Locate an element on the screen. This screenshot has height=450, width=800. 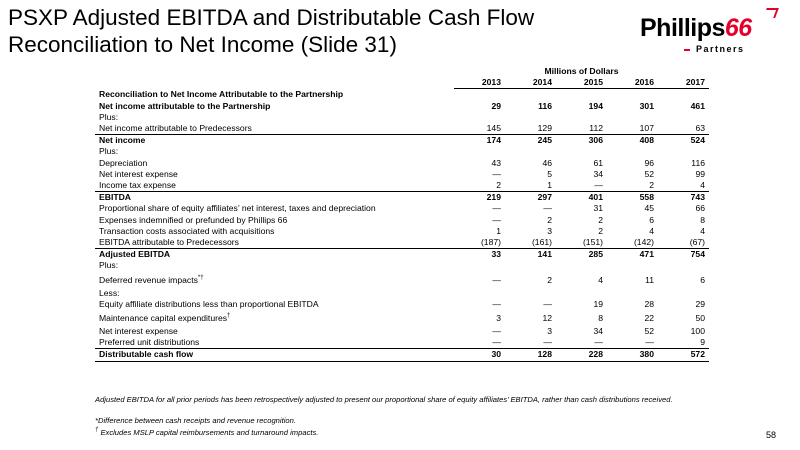
table-row: Depreciation 43 46 61 96 116 is located at coordinates (402, 163).